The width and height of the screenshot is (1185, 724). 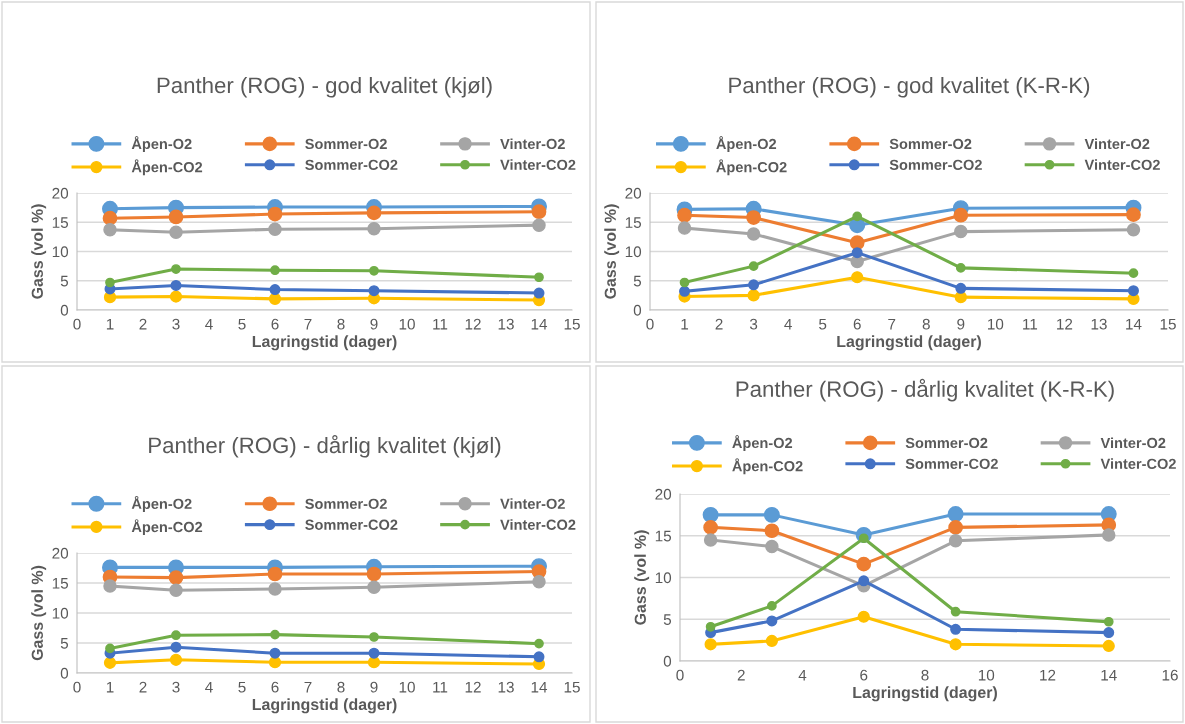 I want to click on x-tick-label: 12, so click(x=1048, y=675).